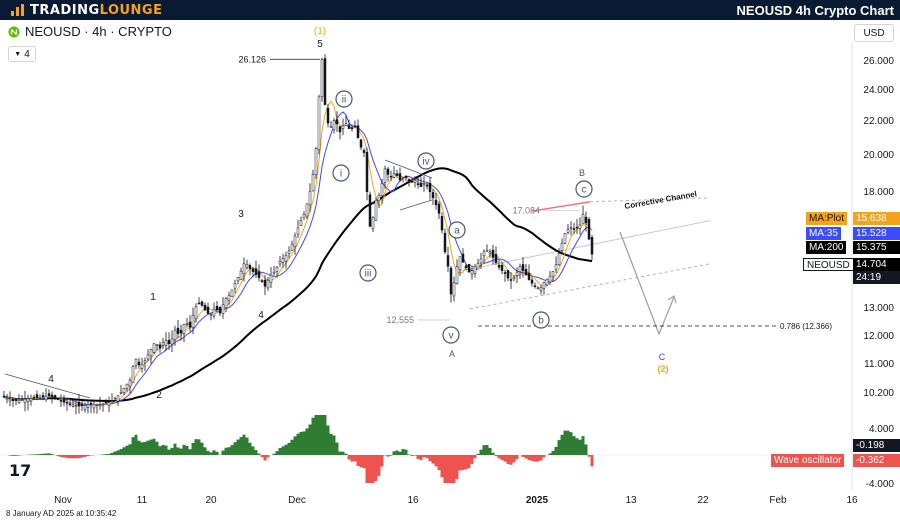 The image size is (900, 522). I want to click on triangle-line, so click(408, 169).